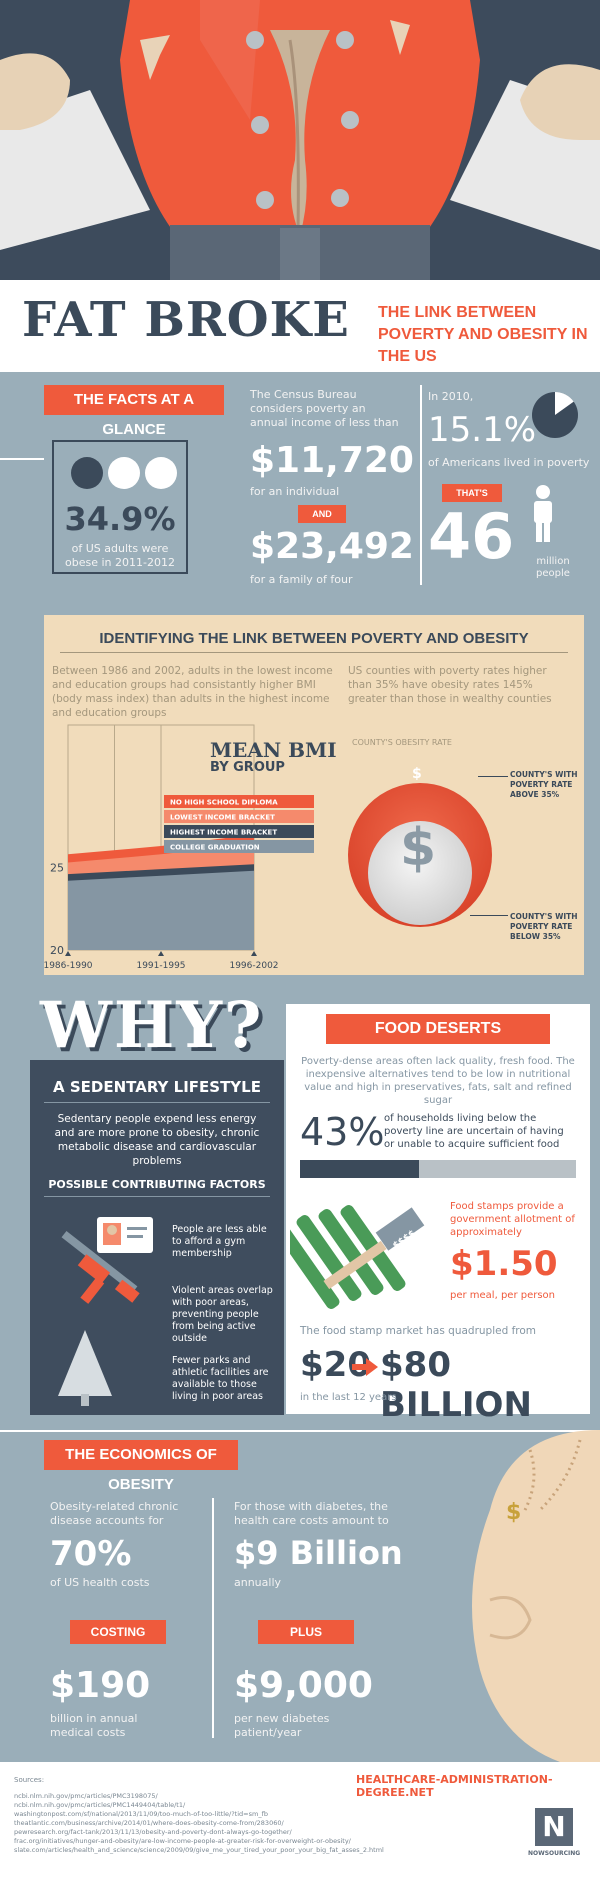 The image size is (600, 1883). What do you see at coordinates (125, 1235) in the screenshot?
I see `id-card-icon` at bounding box center [125, 1235].